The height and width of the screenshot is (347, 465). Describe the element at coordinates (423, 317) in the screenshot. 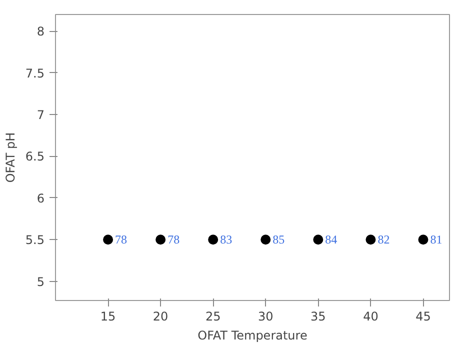

I see `x-tick-label: 45` at that location.